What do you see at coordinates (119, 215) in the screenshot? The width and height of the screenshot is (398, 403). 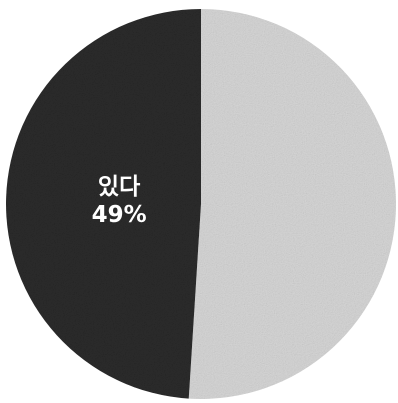 I see `pie-slice-1-percent: 49%` at bounding box center [119, 215].